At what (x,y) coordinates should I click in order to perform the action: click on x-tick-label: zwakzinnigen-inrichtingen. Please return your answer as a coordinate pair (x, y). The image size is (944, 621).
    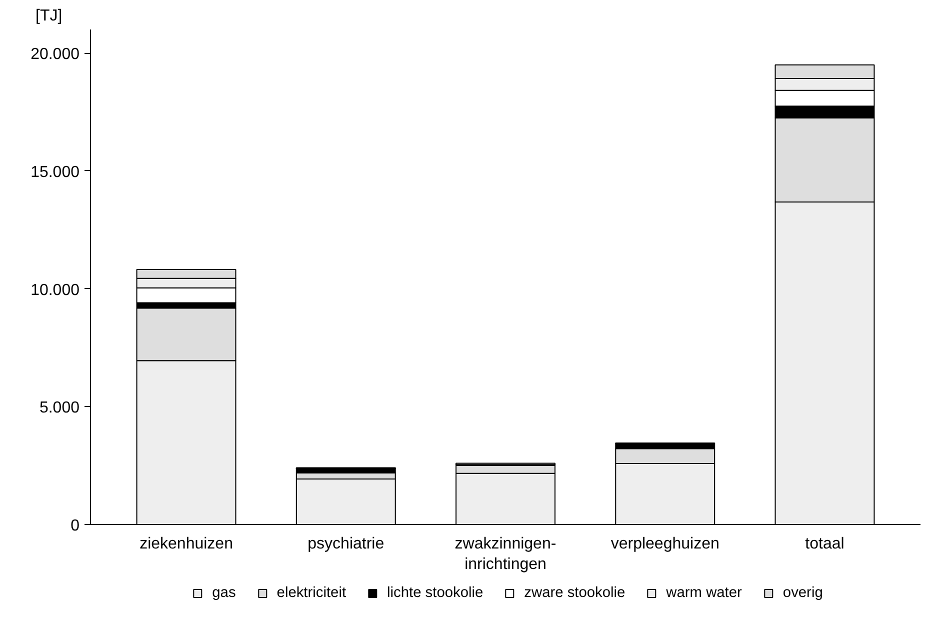
    Looking at the image, I should click on (505, 554).